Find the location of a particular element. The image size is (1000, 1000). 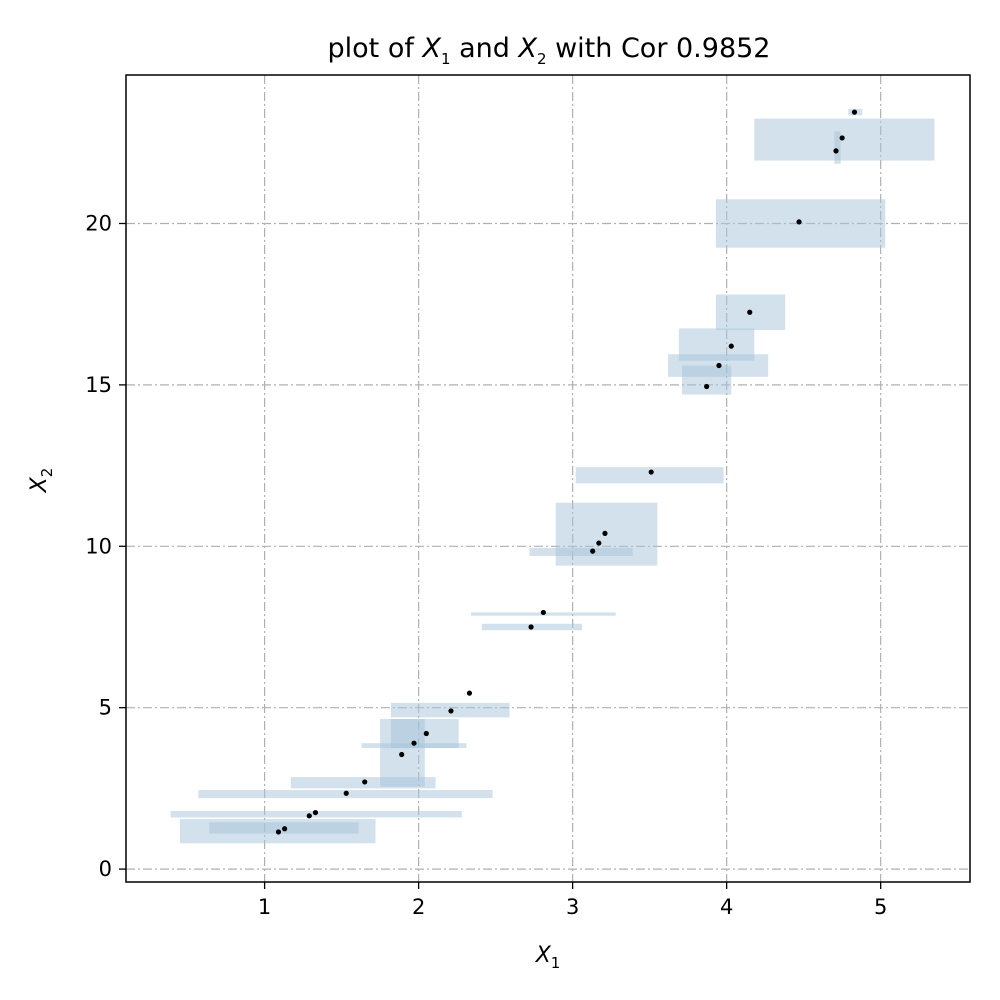

x-axis-ticks: 1 2 3 4 5 is located at coordinates (572, 900).